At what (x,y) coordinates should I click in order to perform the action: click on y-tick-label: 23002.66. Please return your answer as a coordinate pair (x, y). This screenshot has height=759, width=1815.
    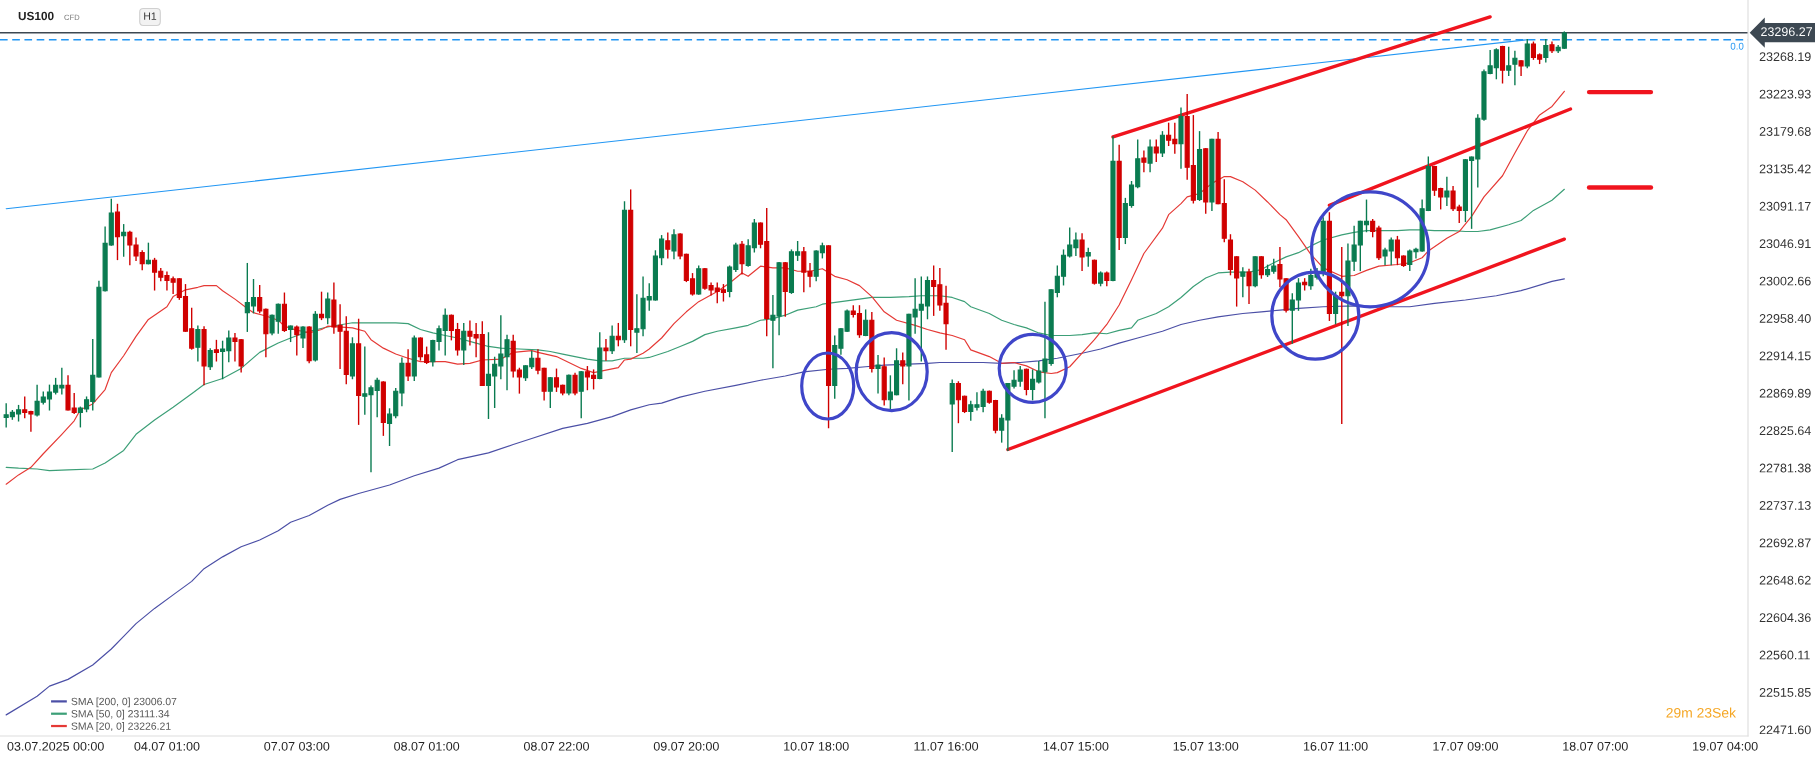
    Looking at the image, I should click on (1785, 281).